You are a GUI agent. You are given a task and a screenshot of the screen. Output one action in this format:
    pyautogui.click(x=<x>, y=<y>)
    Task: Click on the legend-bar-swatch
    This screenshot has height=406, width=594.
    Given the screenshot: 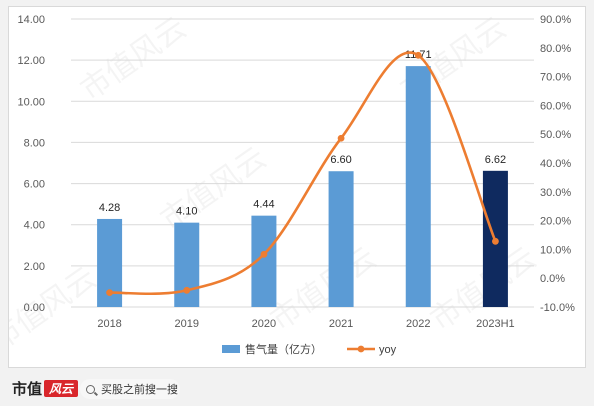 What is the action you would take?
    pyautogui.click(x=231, y=349)
    